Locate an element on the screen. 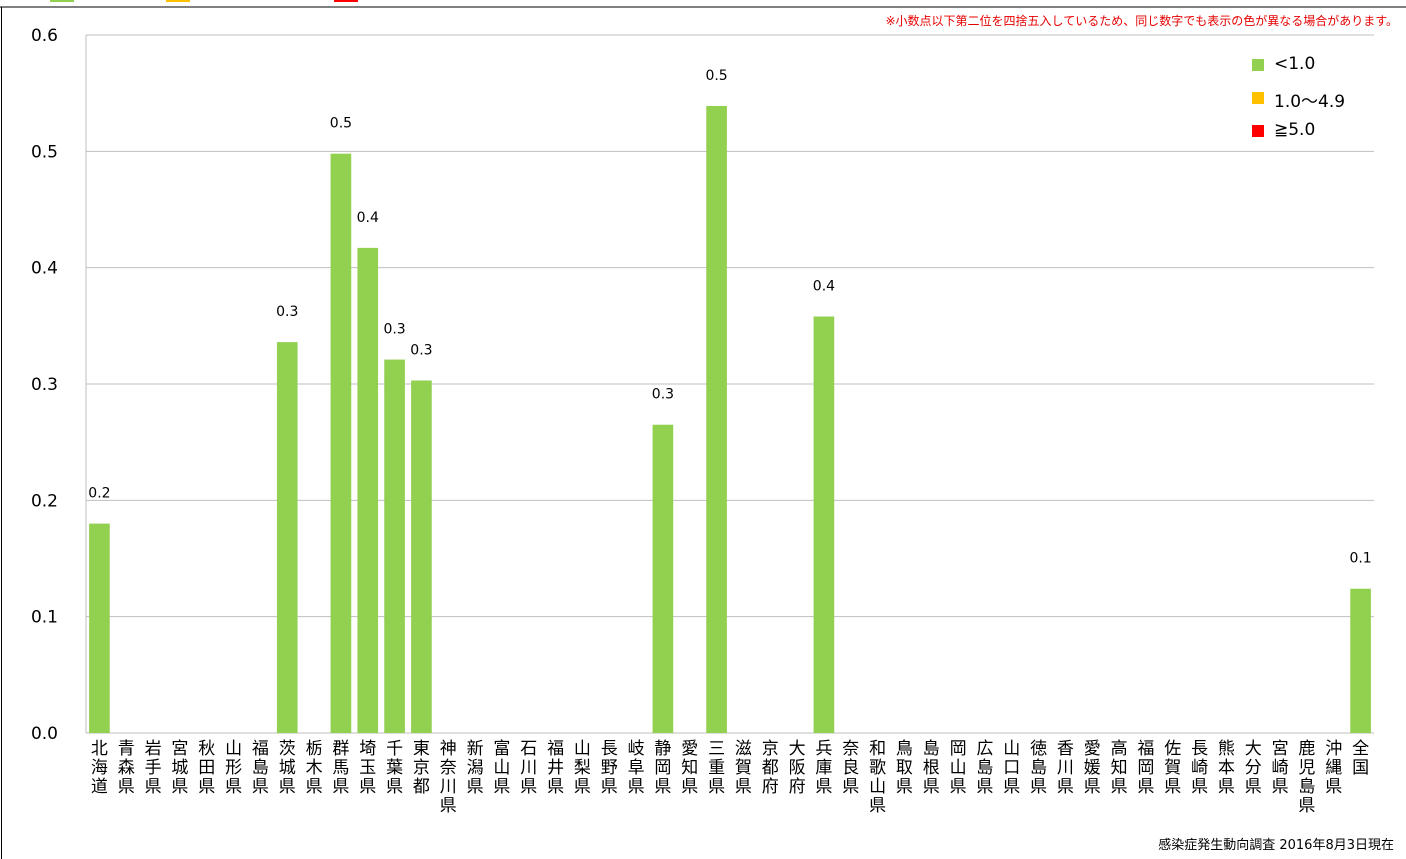 The width and height of the screenshot is (1406, 859). x-tick-label: 長崎県 is located at coordinates (1199, 768).